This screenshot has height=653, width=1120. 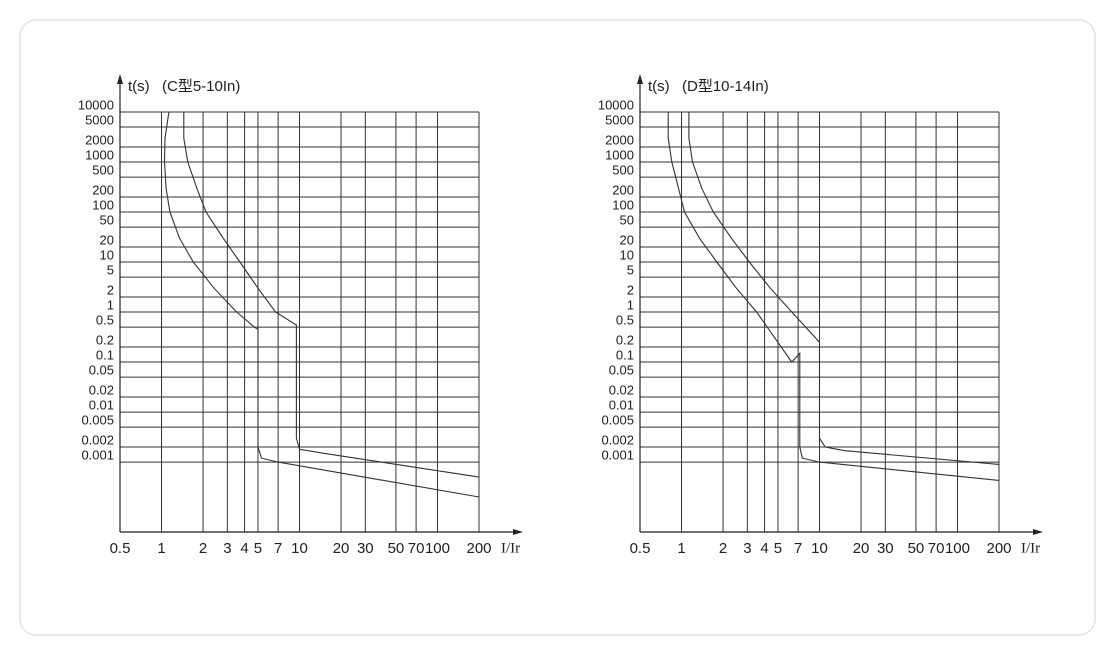 I want to click on trip-curve, so click(x=331, y=295).